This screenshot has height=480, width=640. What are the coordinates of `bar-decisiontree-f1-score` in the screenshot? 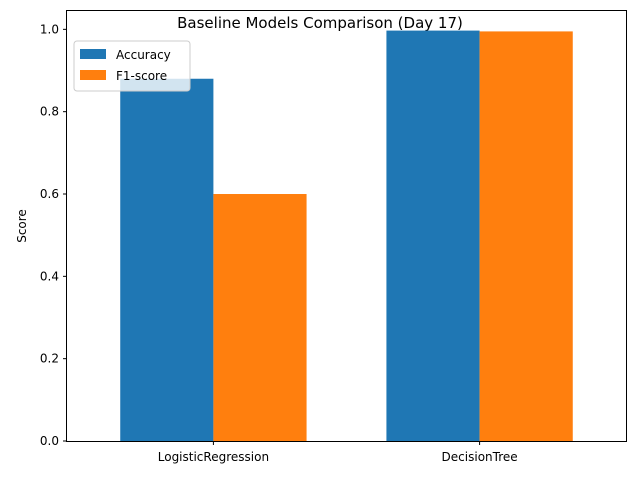 It's located at (526, 236).